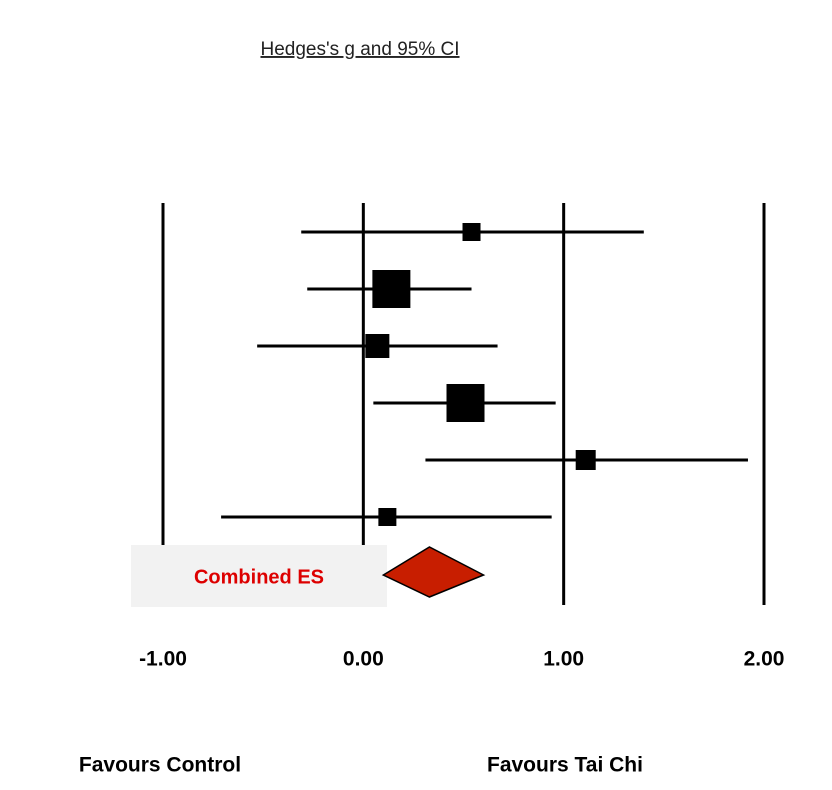 The height and width of the screenshot is (790, 832). What do you see at coordinates (764, 659) in the screenshot?
I see `x-tick-label: 2.00` at bounding box center [764, 659].